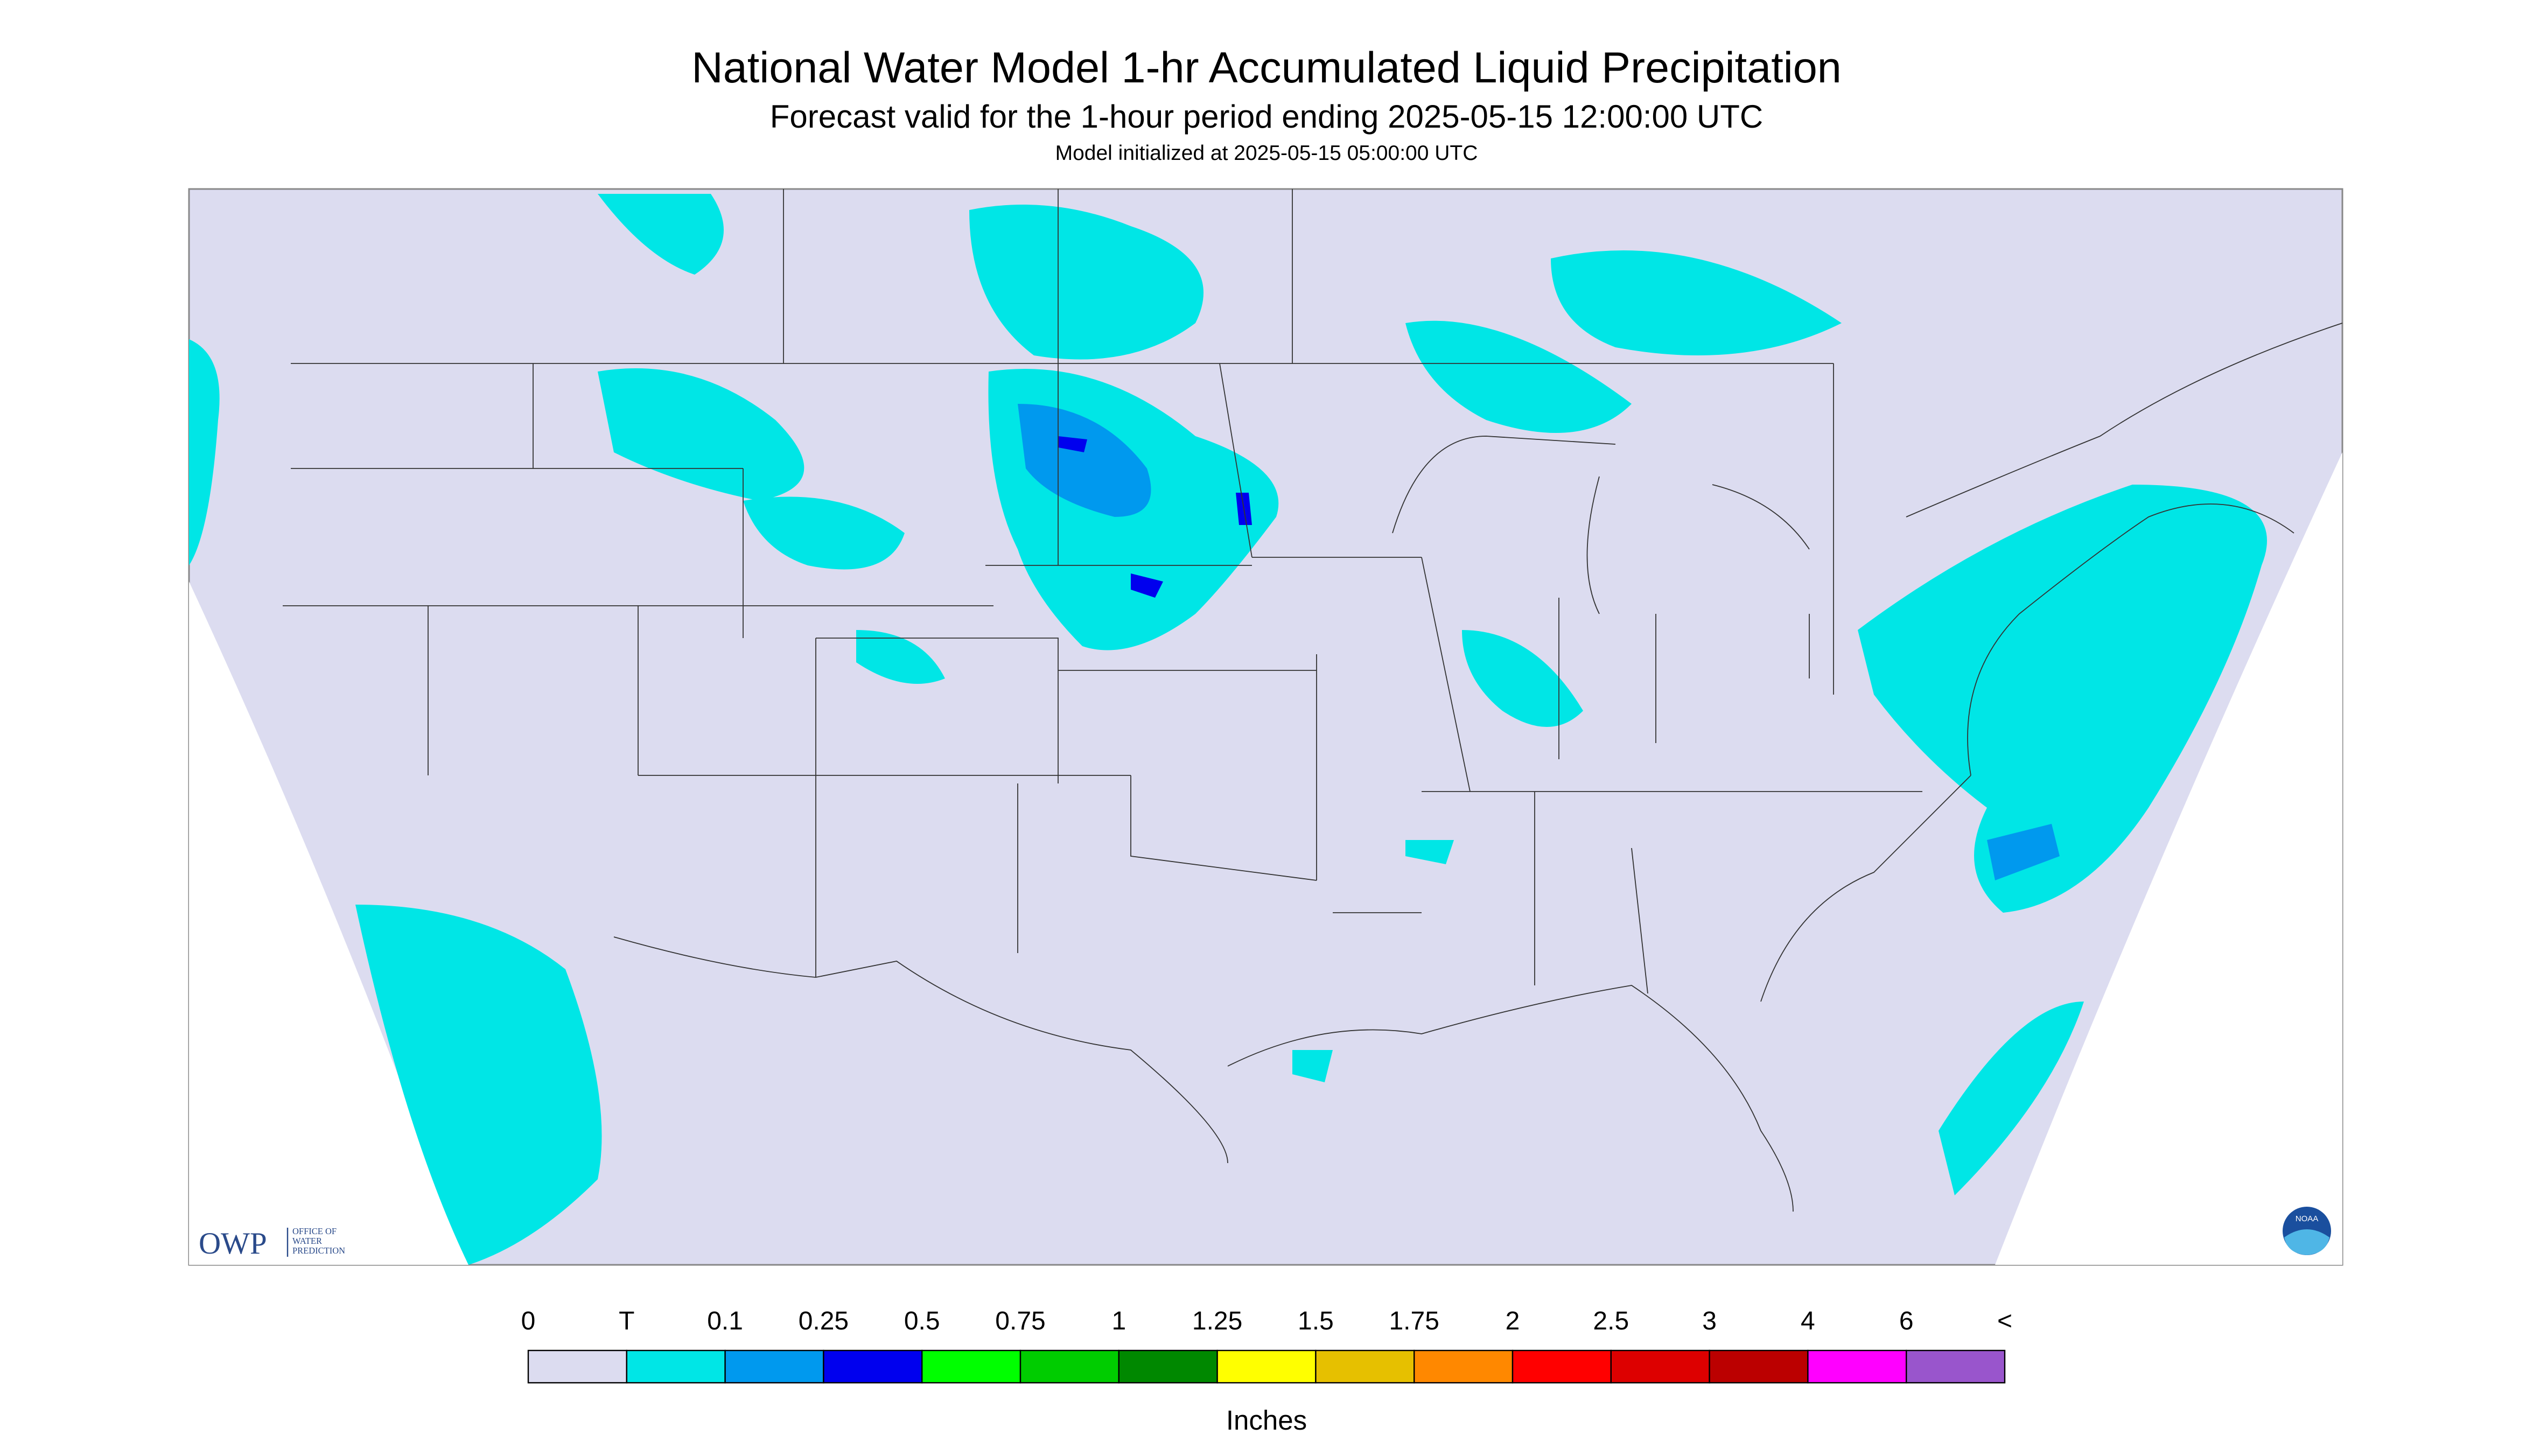 This screenshot has width=2533, height=1456. Describe the element at coordinates (922, 1321) in the screenshot. I see `legend-label: 0.5` at that location.